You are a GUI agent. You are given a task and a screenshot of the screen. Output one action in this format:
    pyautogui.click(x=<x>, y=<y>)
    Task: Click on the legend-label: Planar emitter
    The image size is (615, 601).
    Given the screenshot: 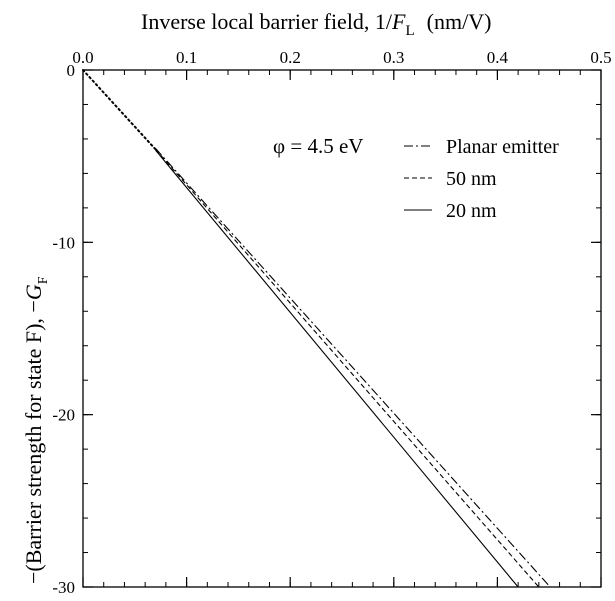 What is the action you would take?
    pyautogui.click(x=502, y=147)
    